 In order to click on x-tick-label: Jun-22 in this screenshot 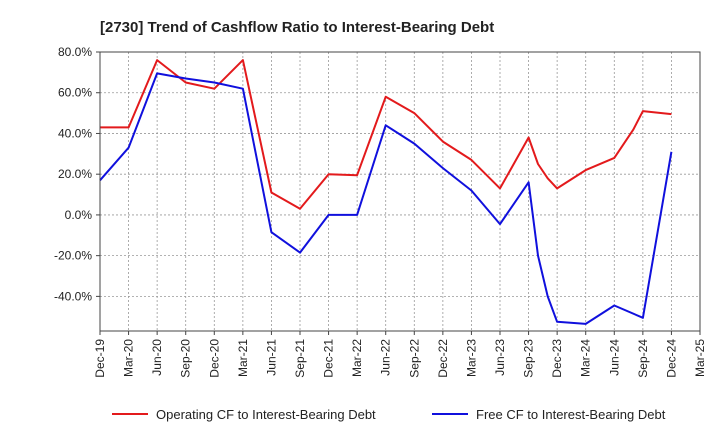, I will do `click(386, 357)`.